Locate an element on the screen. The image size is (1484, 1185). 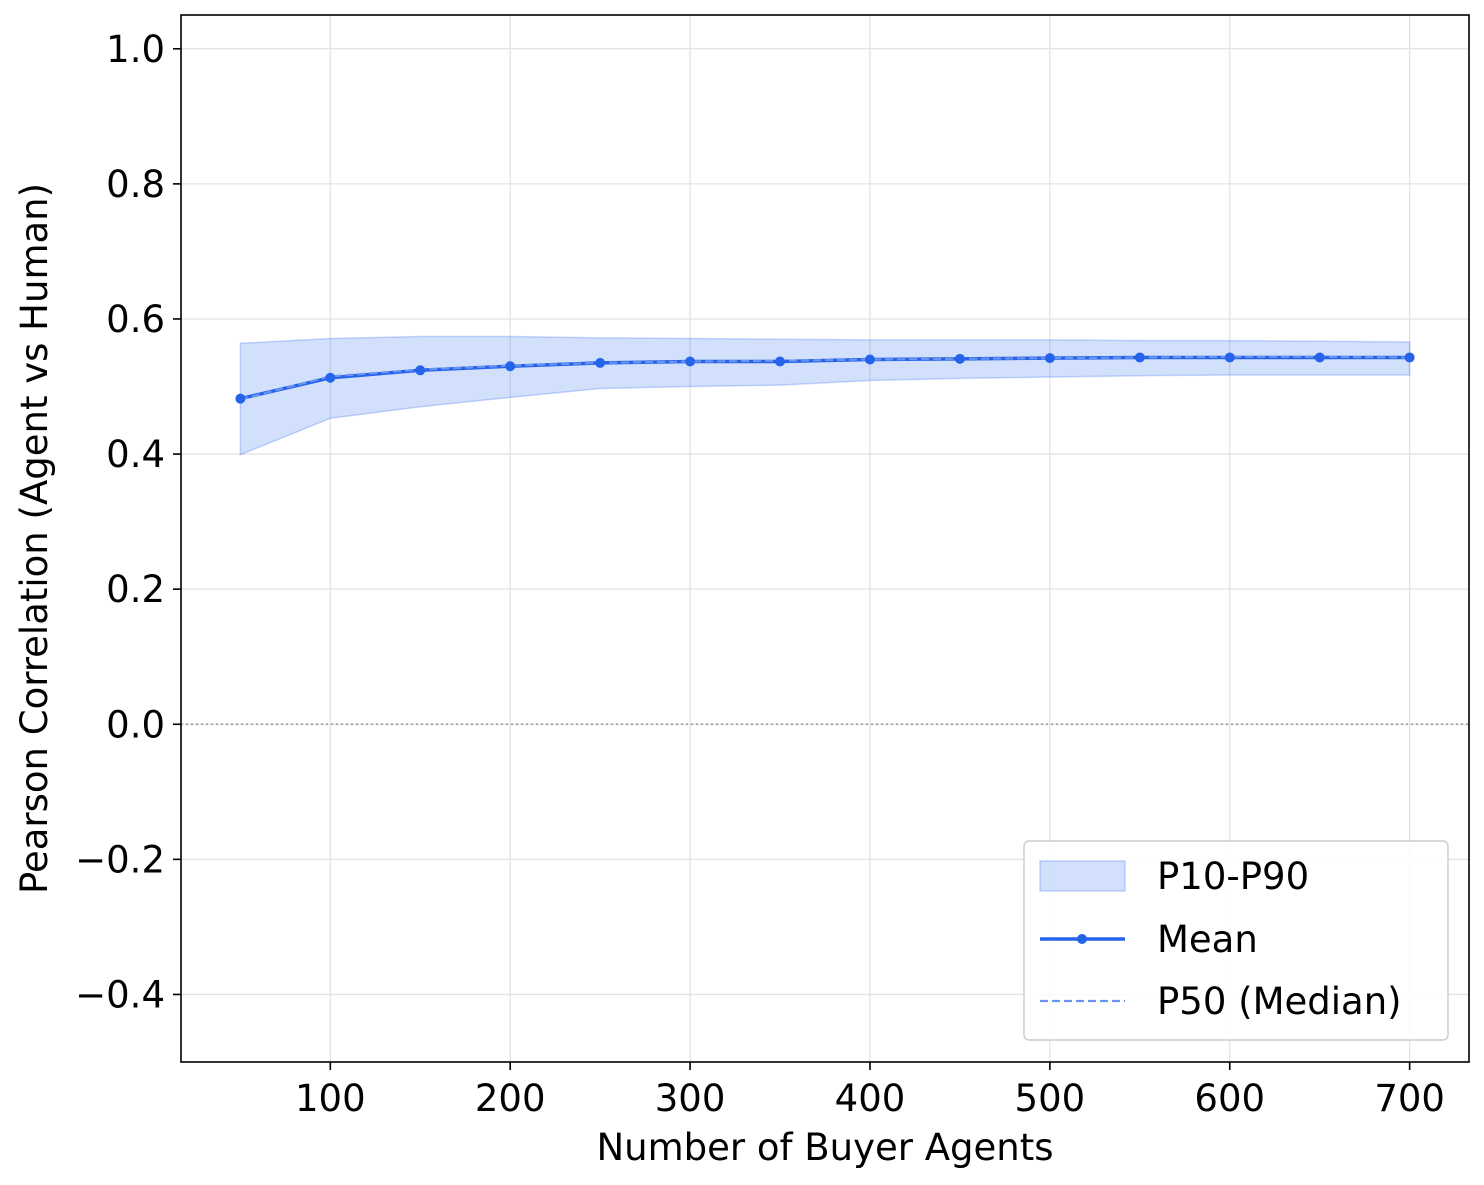
legend-box is located at coordinates (1236, 940).